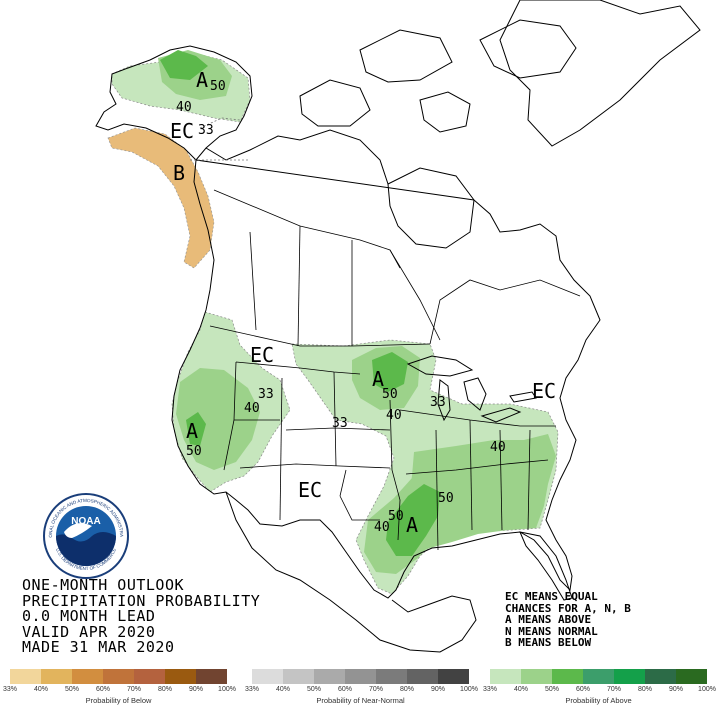  Describe the element at coordinates (544, 391) in the screenshot. I see `ne-ec-label: EC` at that location.